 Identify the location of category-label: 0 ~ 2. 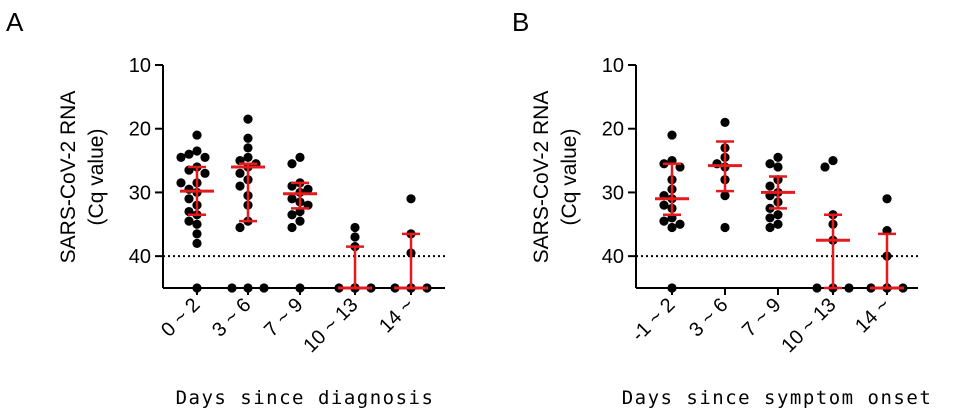
(180, 317).